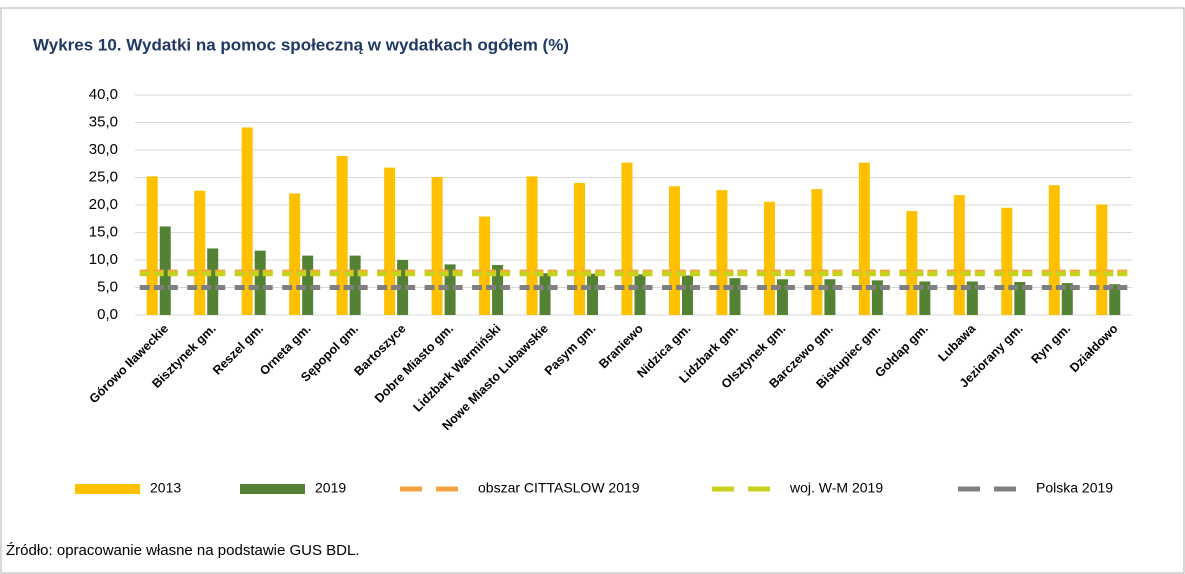 Image resolution: width=1185 pixels, height=574 pixels. Describe the element at coordinates (103, 204) in the screenshot. I see `y-tick-label: 20,0` at that location.